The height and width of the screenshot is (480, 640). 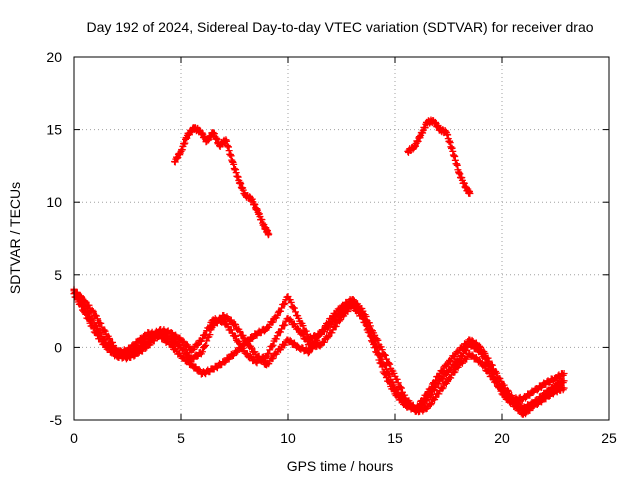 I want to click on x-tick-label: 15, so click(x=395, y=438).